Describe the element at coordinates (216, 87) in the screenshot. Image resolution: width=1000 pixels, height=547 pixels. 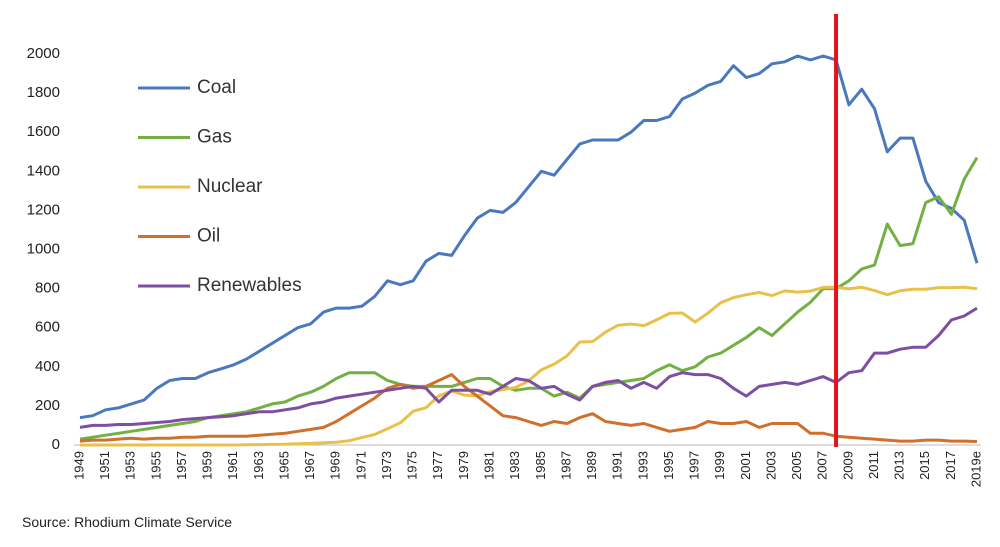
I see `legend-label: Coal` at that location.